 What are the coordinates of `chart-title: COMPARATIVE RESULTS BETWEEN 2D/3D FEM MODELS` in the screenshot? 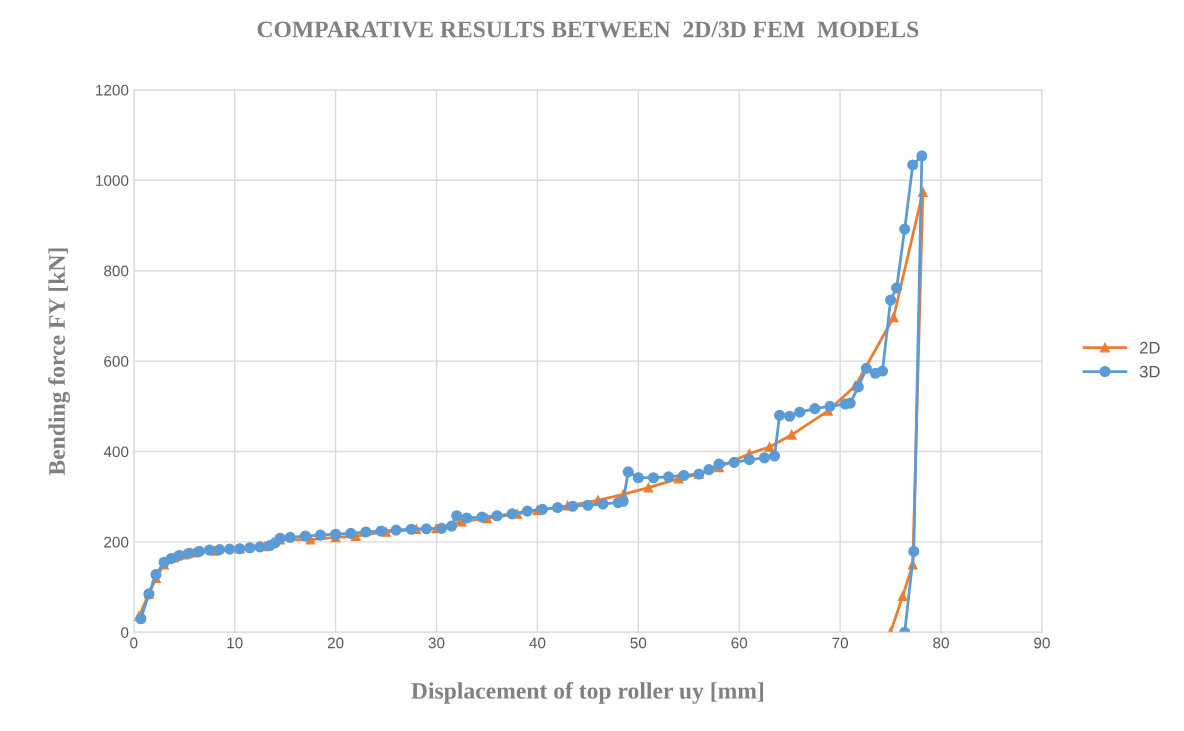 It's located at (588, 29).